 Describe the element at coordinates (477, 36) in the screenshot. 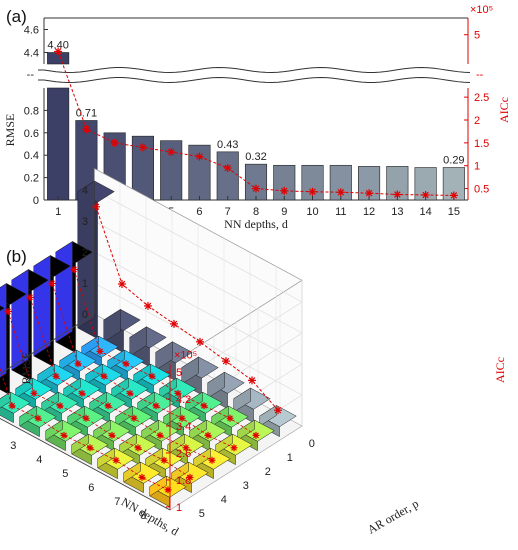

I see `y2-tick-label: 5` at that location.